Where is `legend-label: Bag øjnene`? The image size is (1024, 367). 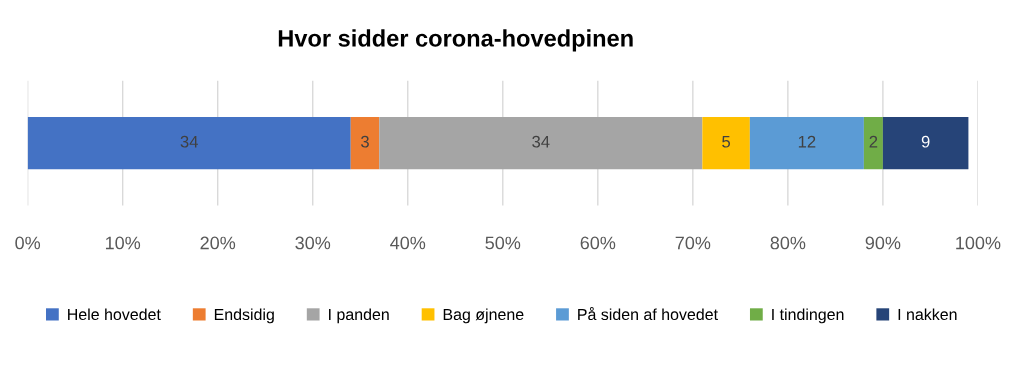 legend-label: Bag øjnene is located at coordinates (483, 316).